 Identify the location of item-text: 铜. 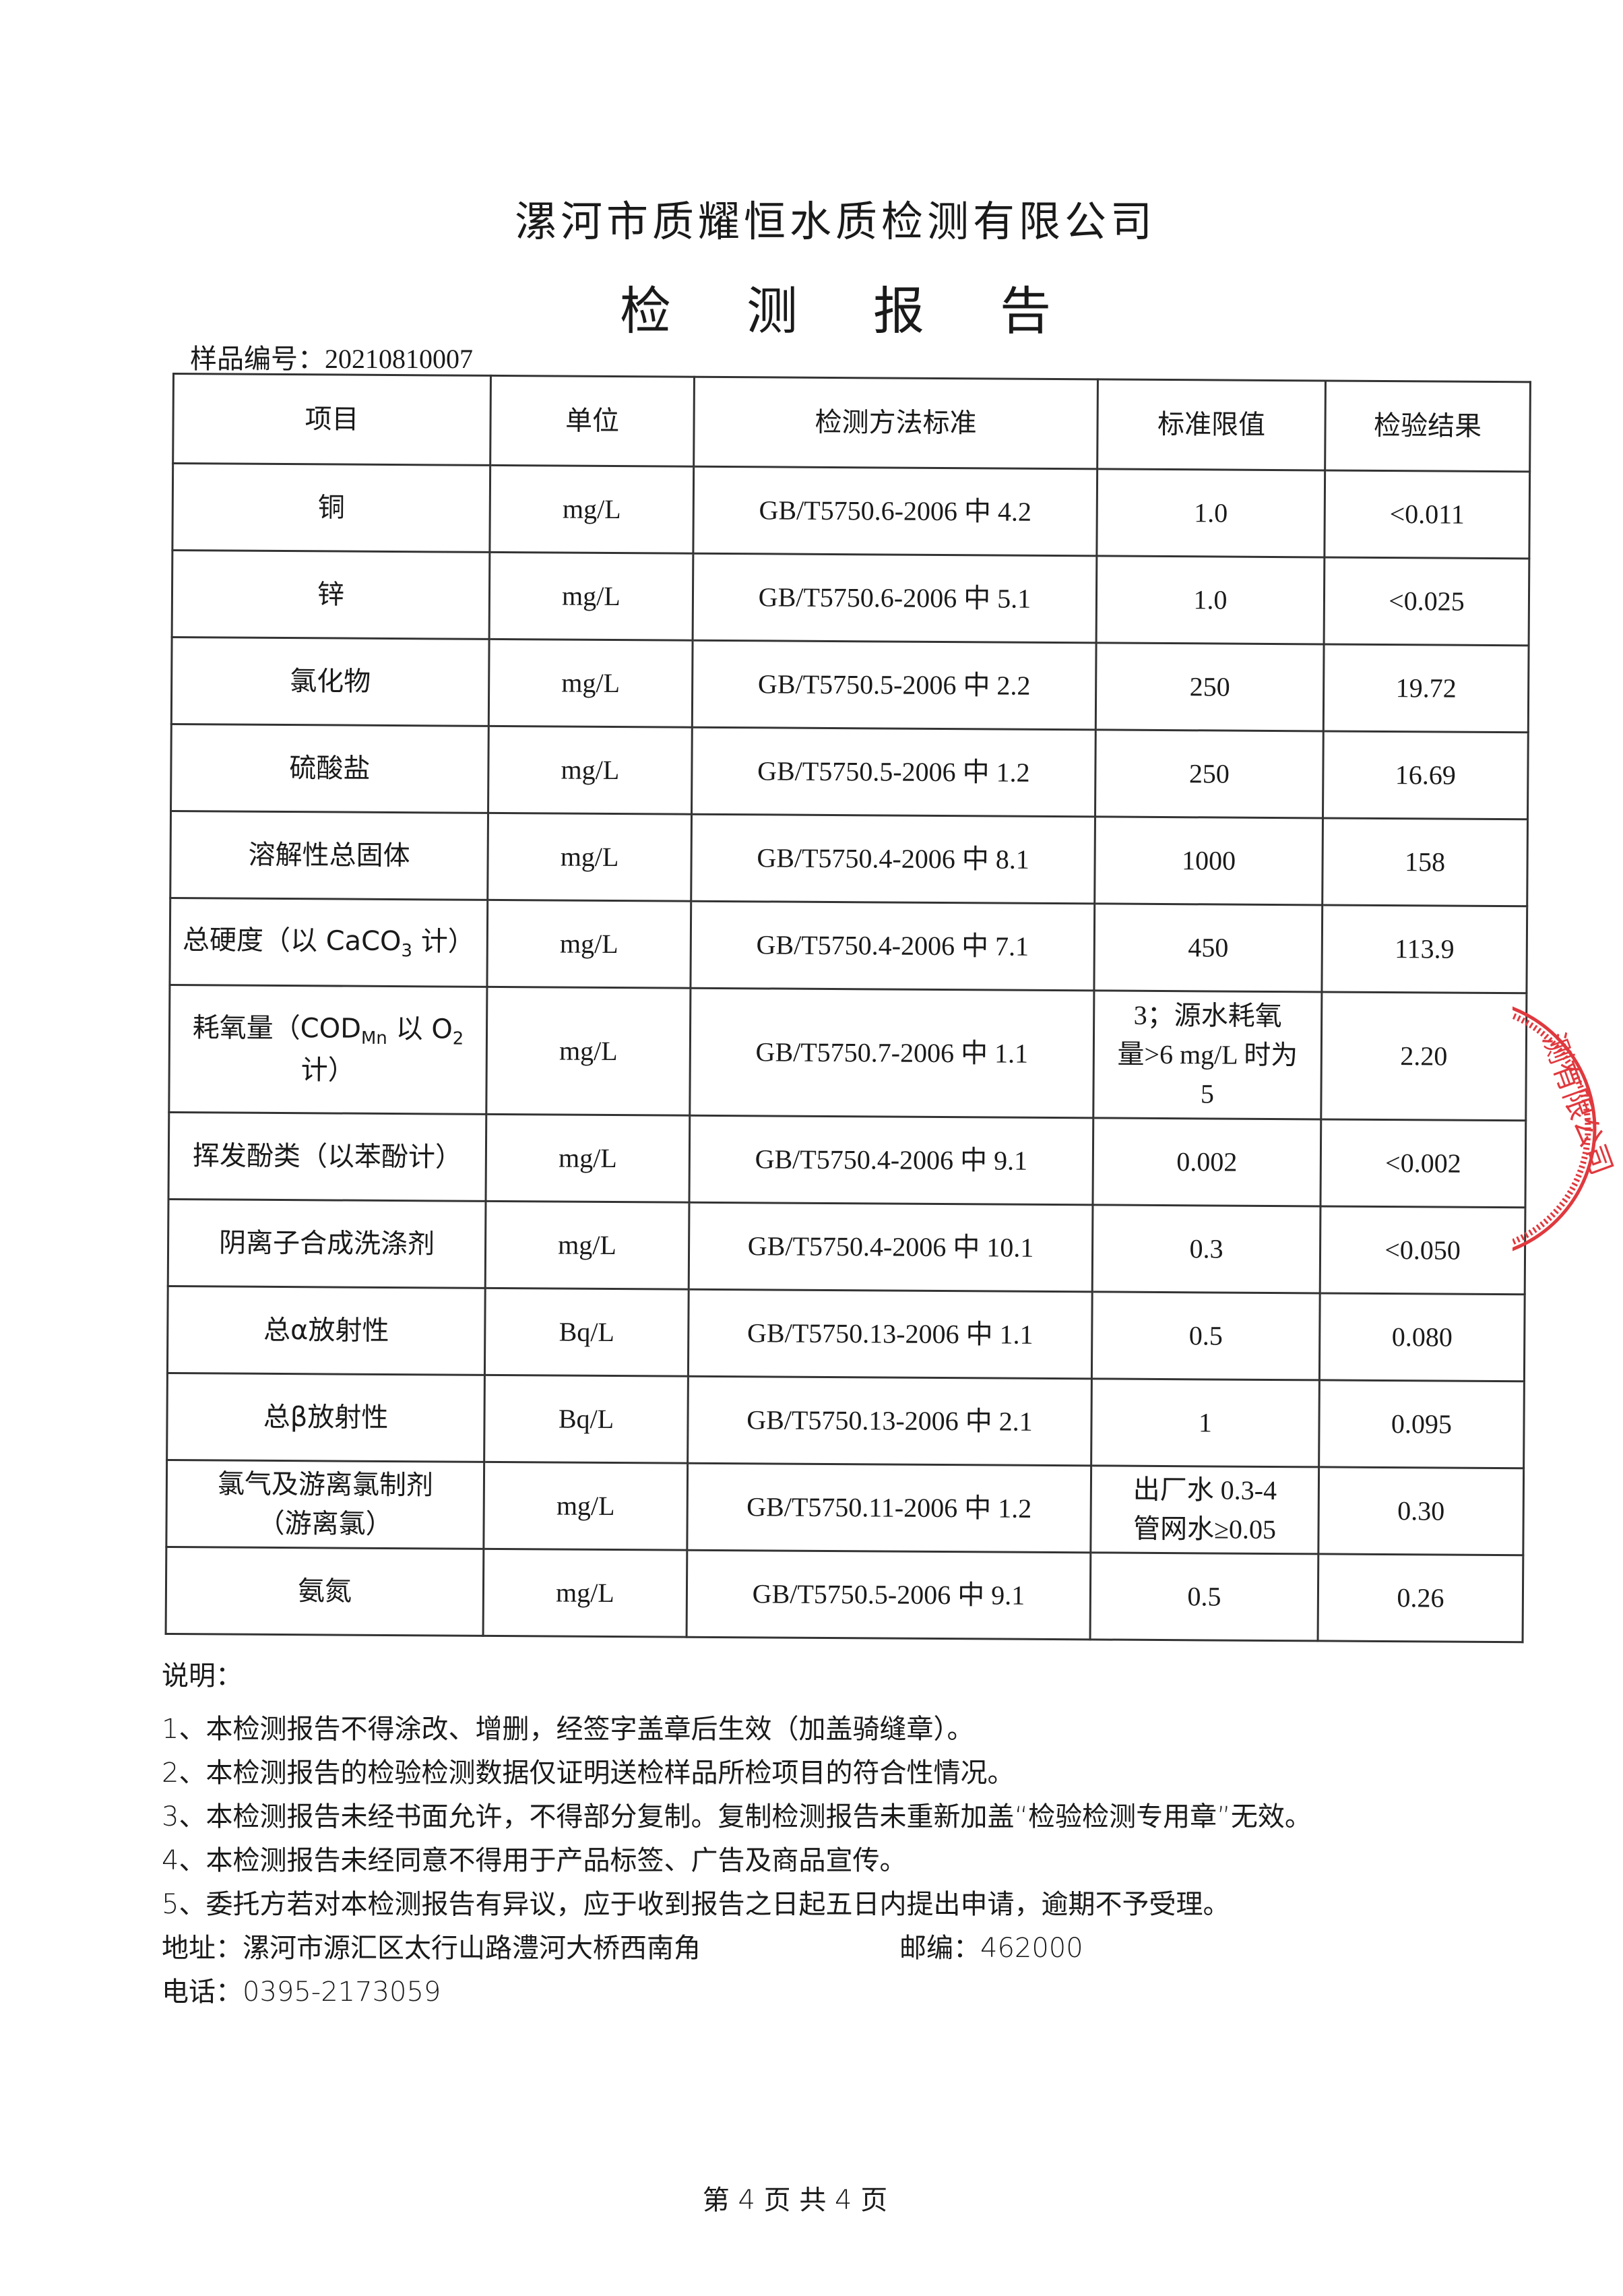
(331, 508).